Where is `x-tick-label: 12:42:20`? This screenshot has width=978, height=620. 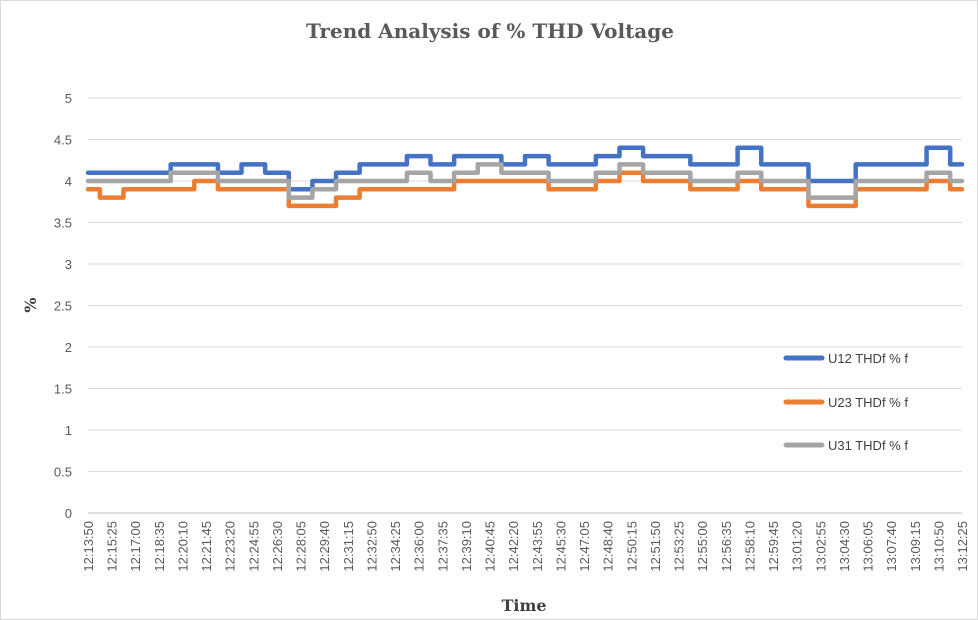
x-tick-label: 12:42:20 is located at coordinates (513, 546).